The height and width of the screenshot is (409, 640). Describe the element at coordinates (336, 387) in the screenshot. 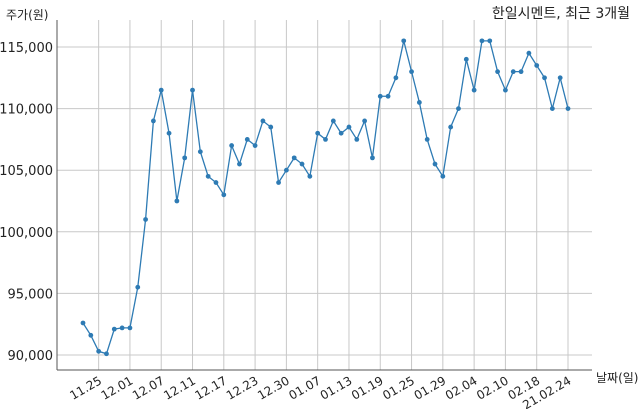

I see `x-tick-label: 01.13` at that location.